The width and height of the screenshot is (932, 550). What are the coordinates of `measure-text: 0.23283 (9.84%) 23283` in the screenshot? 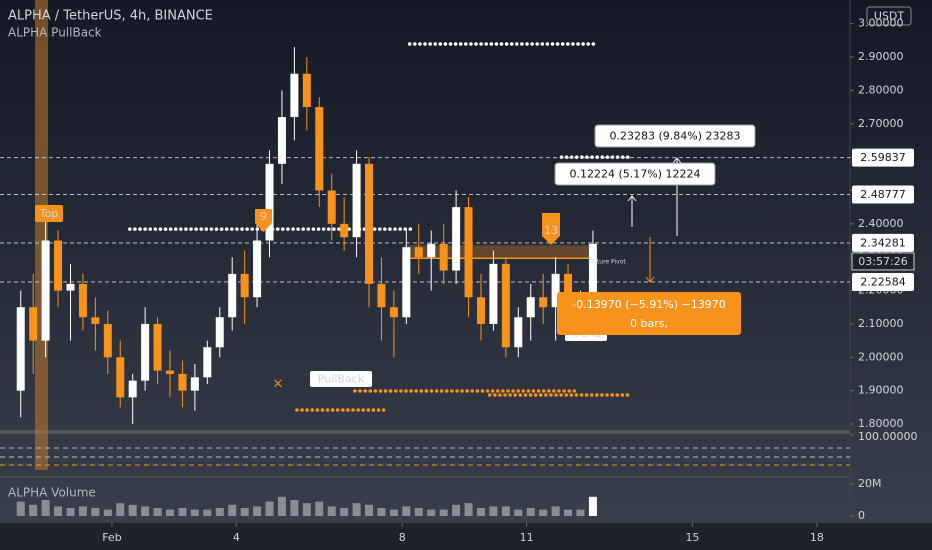 It's located at (674, 136).